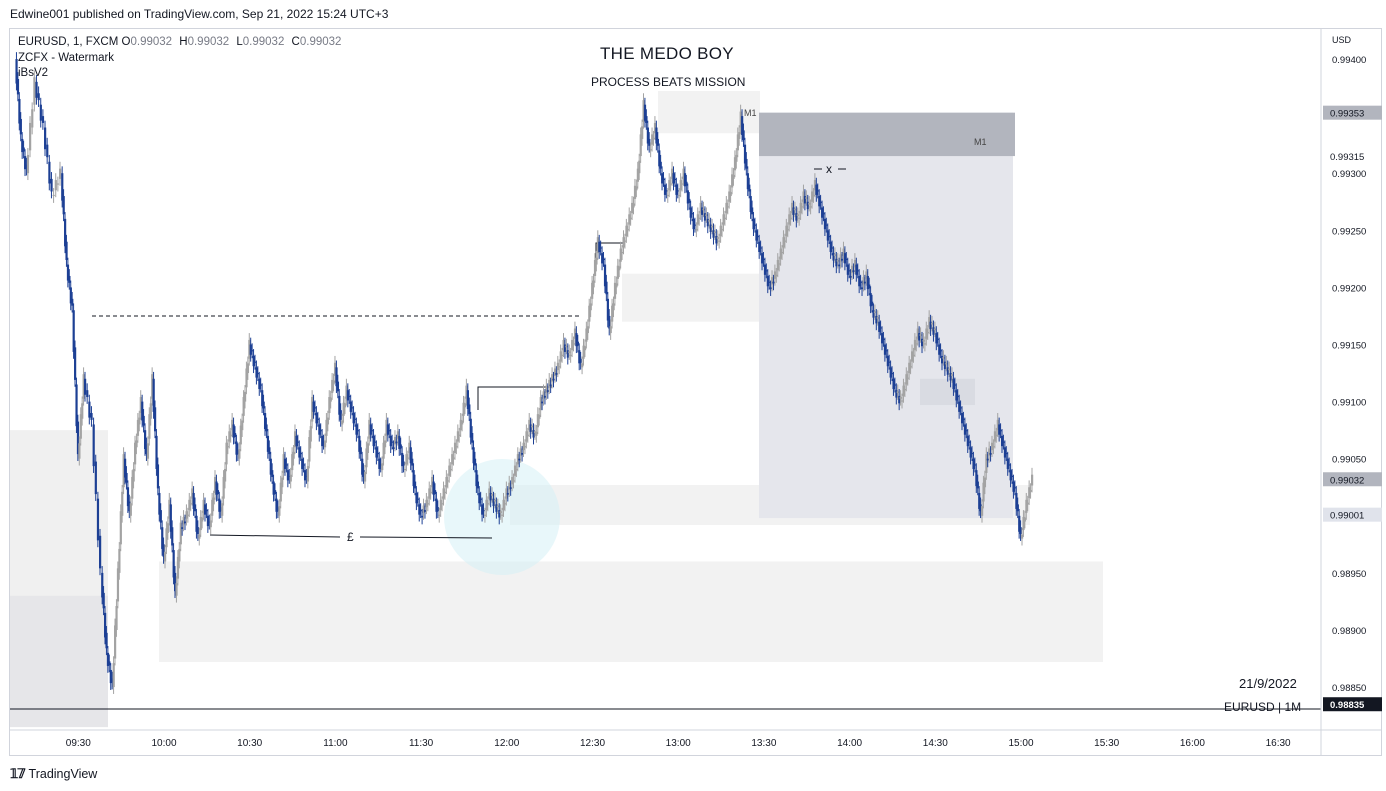 The height and width of the screenshot is (791, 1386). Describe the element at coordinates (68, 42) in the screenshot. I see `symbol-label: EURUSD, 1, FXCM` at that location.